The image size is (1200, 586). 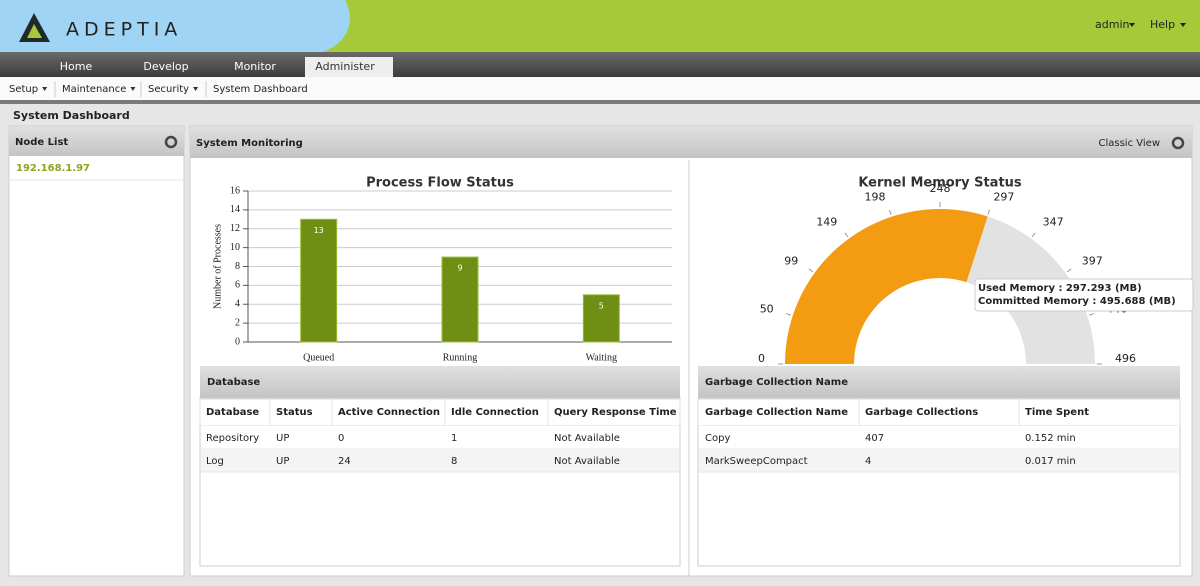 What do you see at coordinates (756, 461) in the screenshot?
I see `table-cell: MarkSweepCompact` at bounding box center [756, 461].